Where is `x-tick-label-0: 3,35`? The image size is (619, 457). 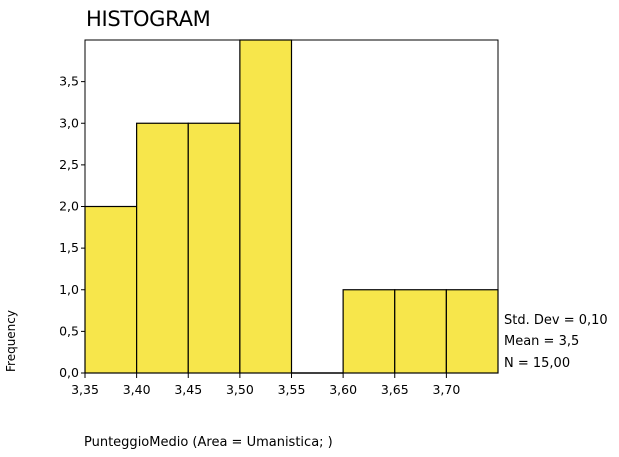
x-tick-label-0: 3,35 is located at coordinates (85, 389).